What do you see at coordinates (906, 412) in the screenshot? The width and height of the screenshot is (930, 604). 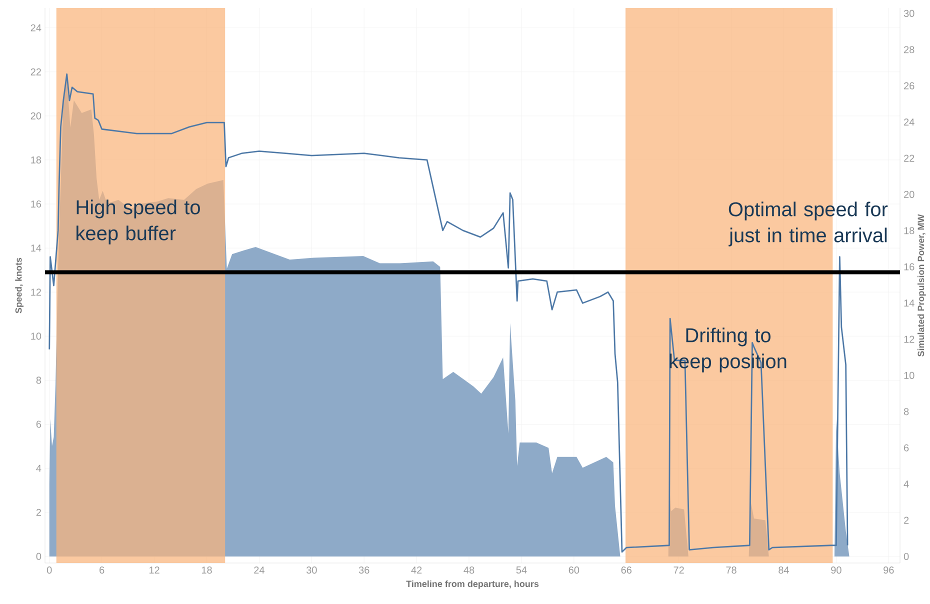 I see `y2-tick-label: 8` at bounding box center [906, 412].